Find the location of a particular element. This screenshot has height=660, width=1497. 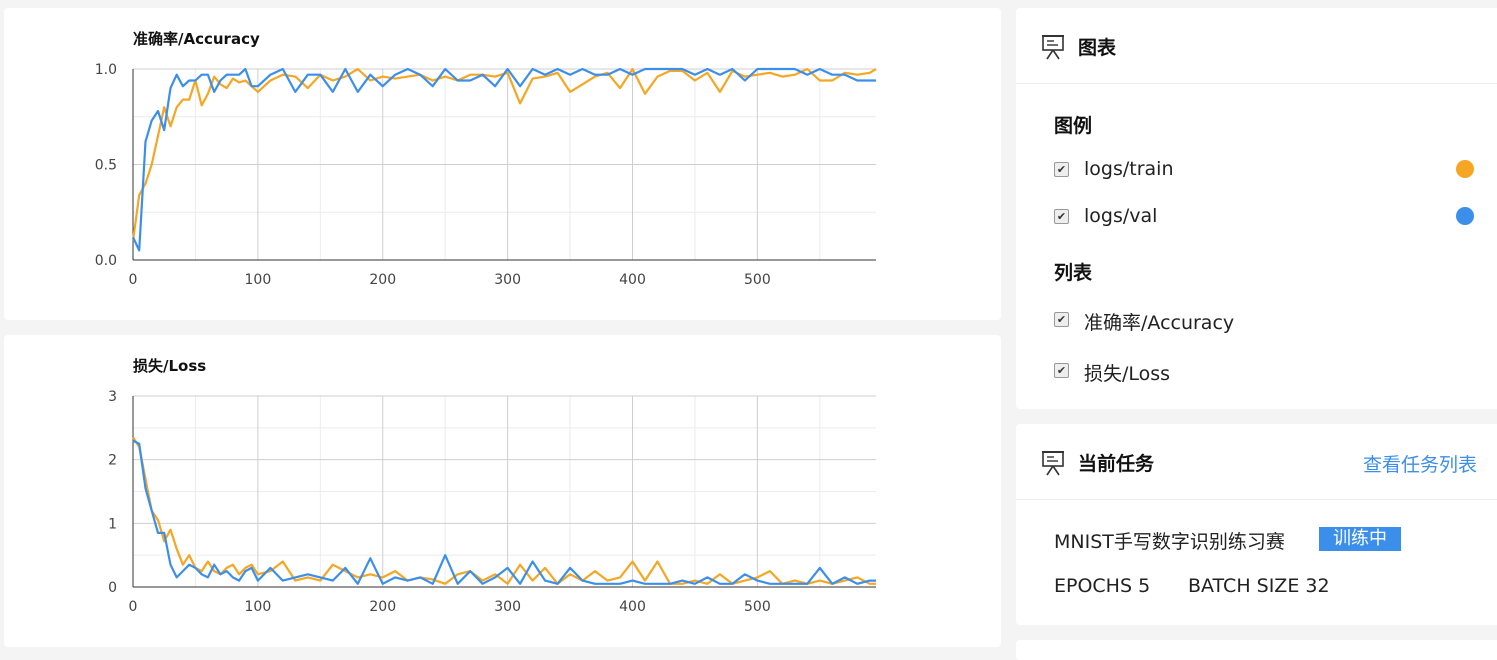

y-tick-label: 0 is located at coordinates (112, 588).